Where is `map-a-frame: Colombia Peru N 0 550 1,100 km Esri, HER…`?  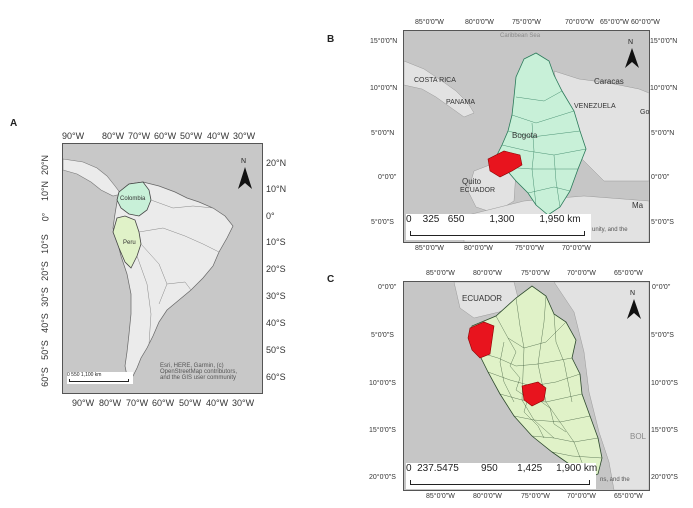
map-a-frame: Colombia Peru N 0 550 1,100 km Esri, HER… is located at coordinates (162, 268).